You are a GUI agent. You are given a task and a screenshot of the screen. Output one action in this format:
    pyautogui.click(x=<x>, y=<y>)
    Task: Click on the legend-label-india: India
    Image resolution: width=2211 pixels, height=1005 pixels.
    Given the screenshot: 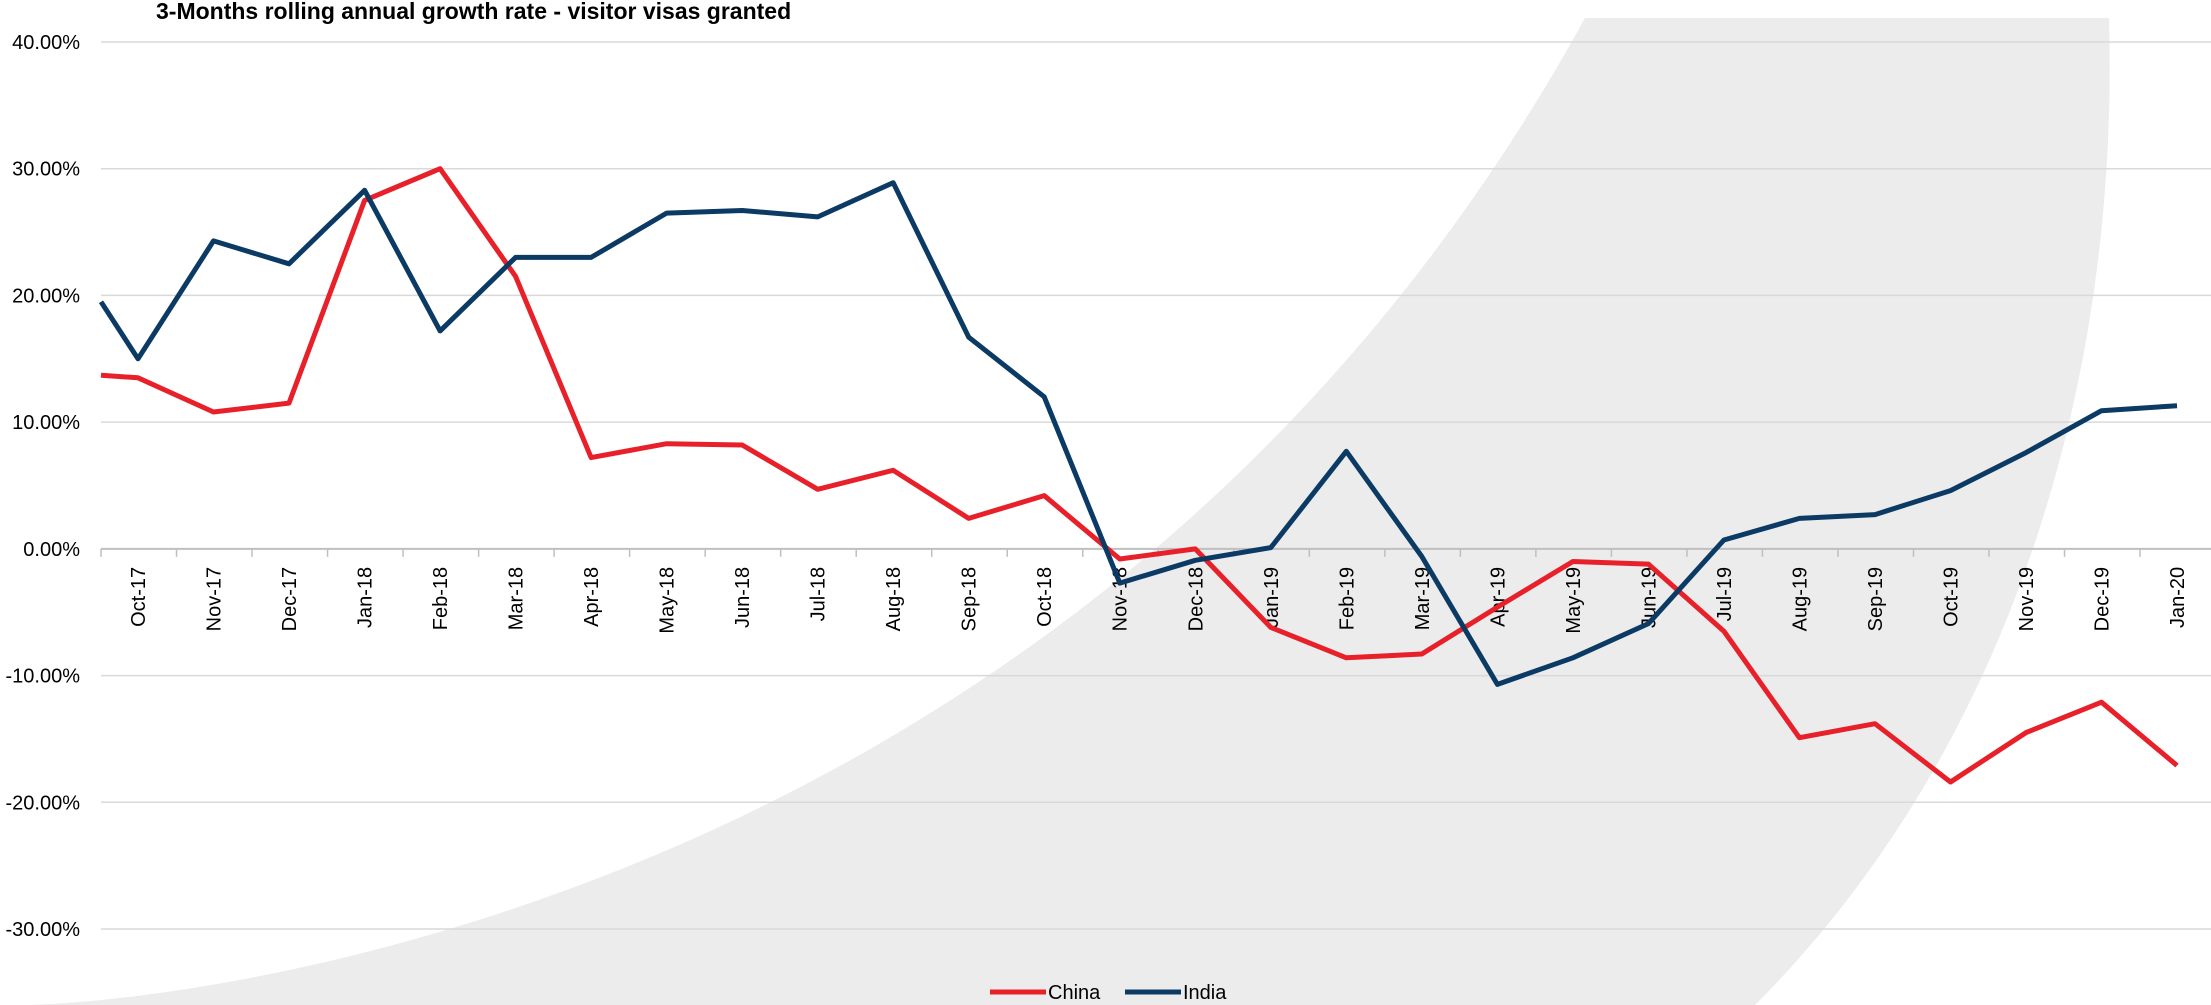 What is the action you would take?
    pyautogui.click(x=1205, y=993)
    